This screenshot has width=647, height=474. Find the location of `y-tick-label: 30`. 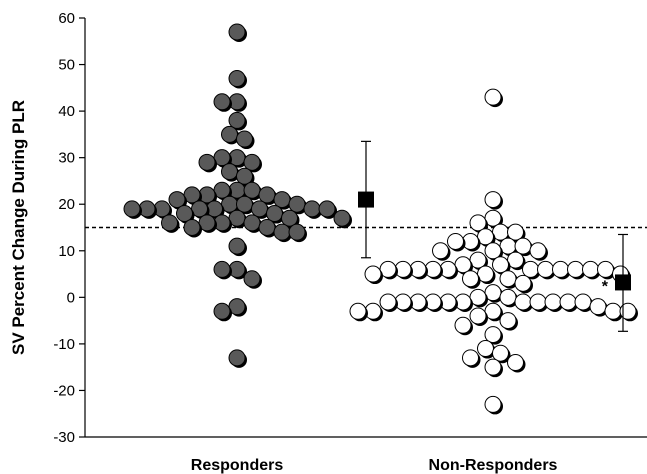

y-tick-label: 30 is located at coordinates (66, 158).